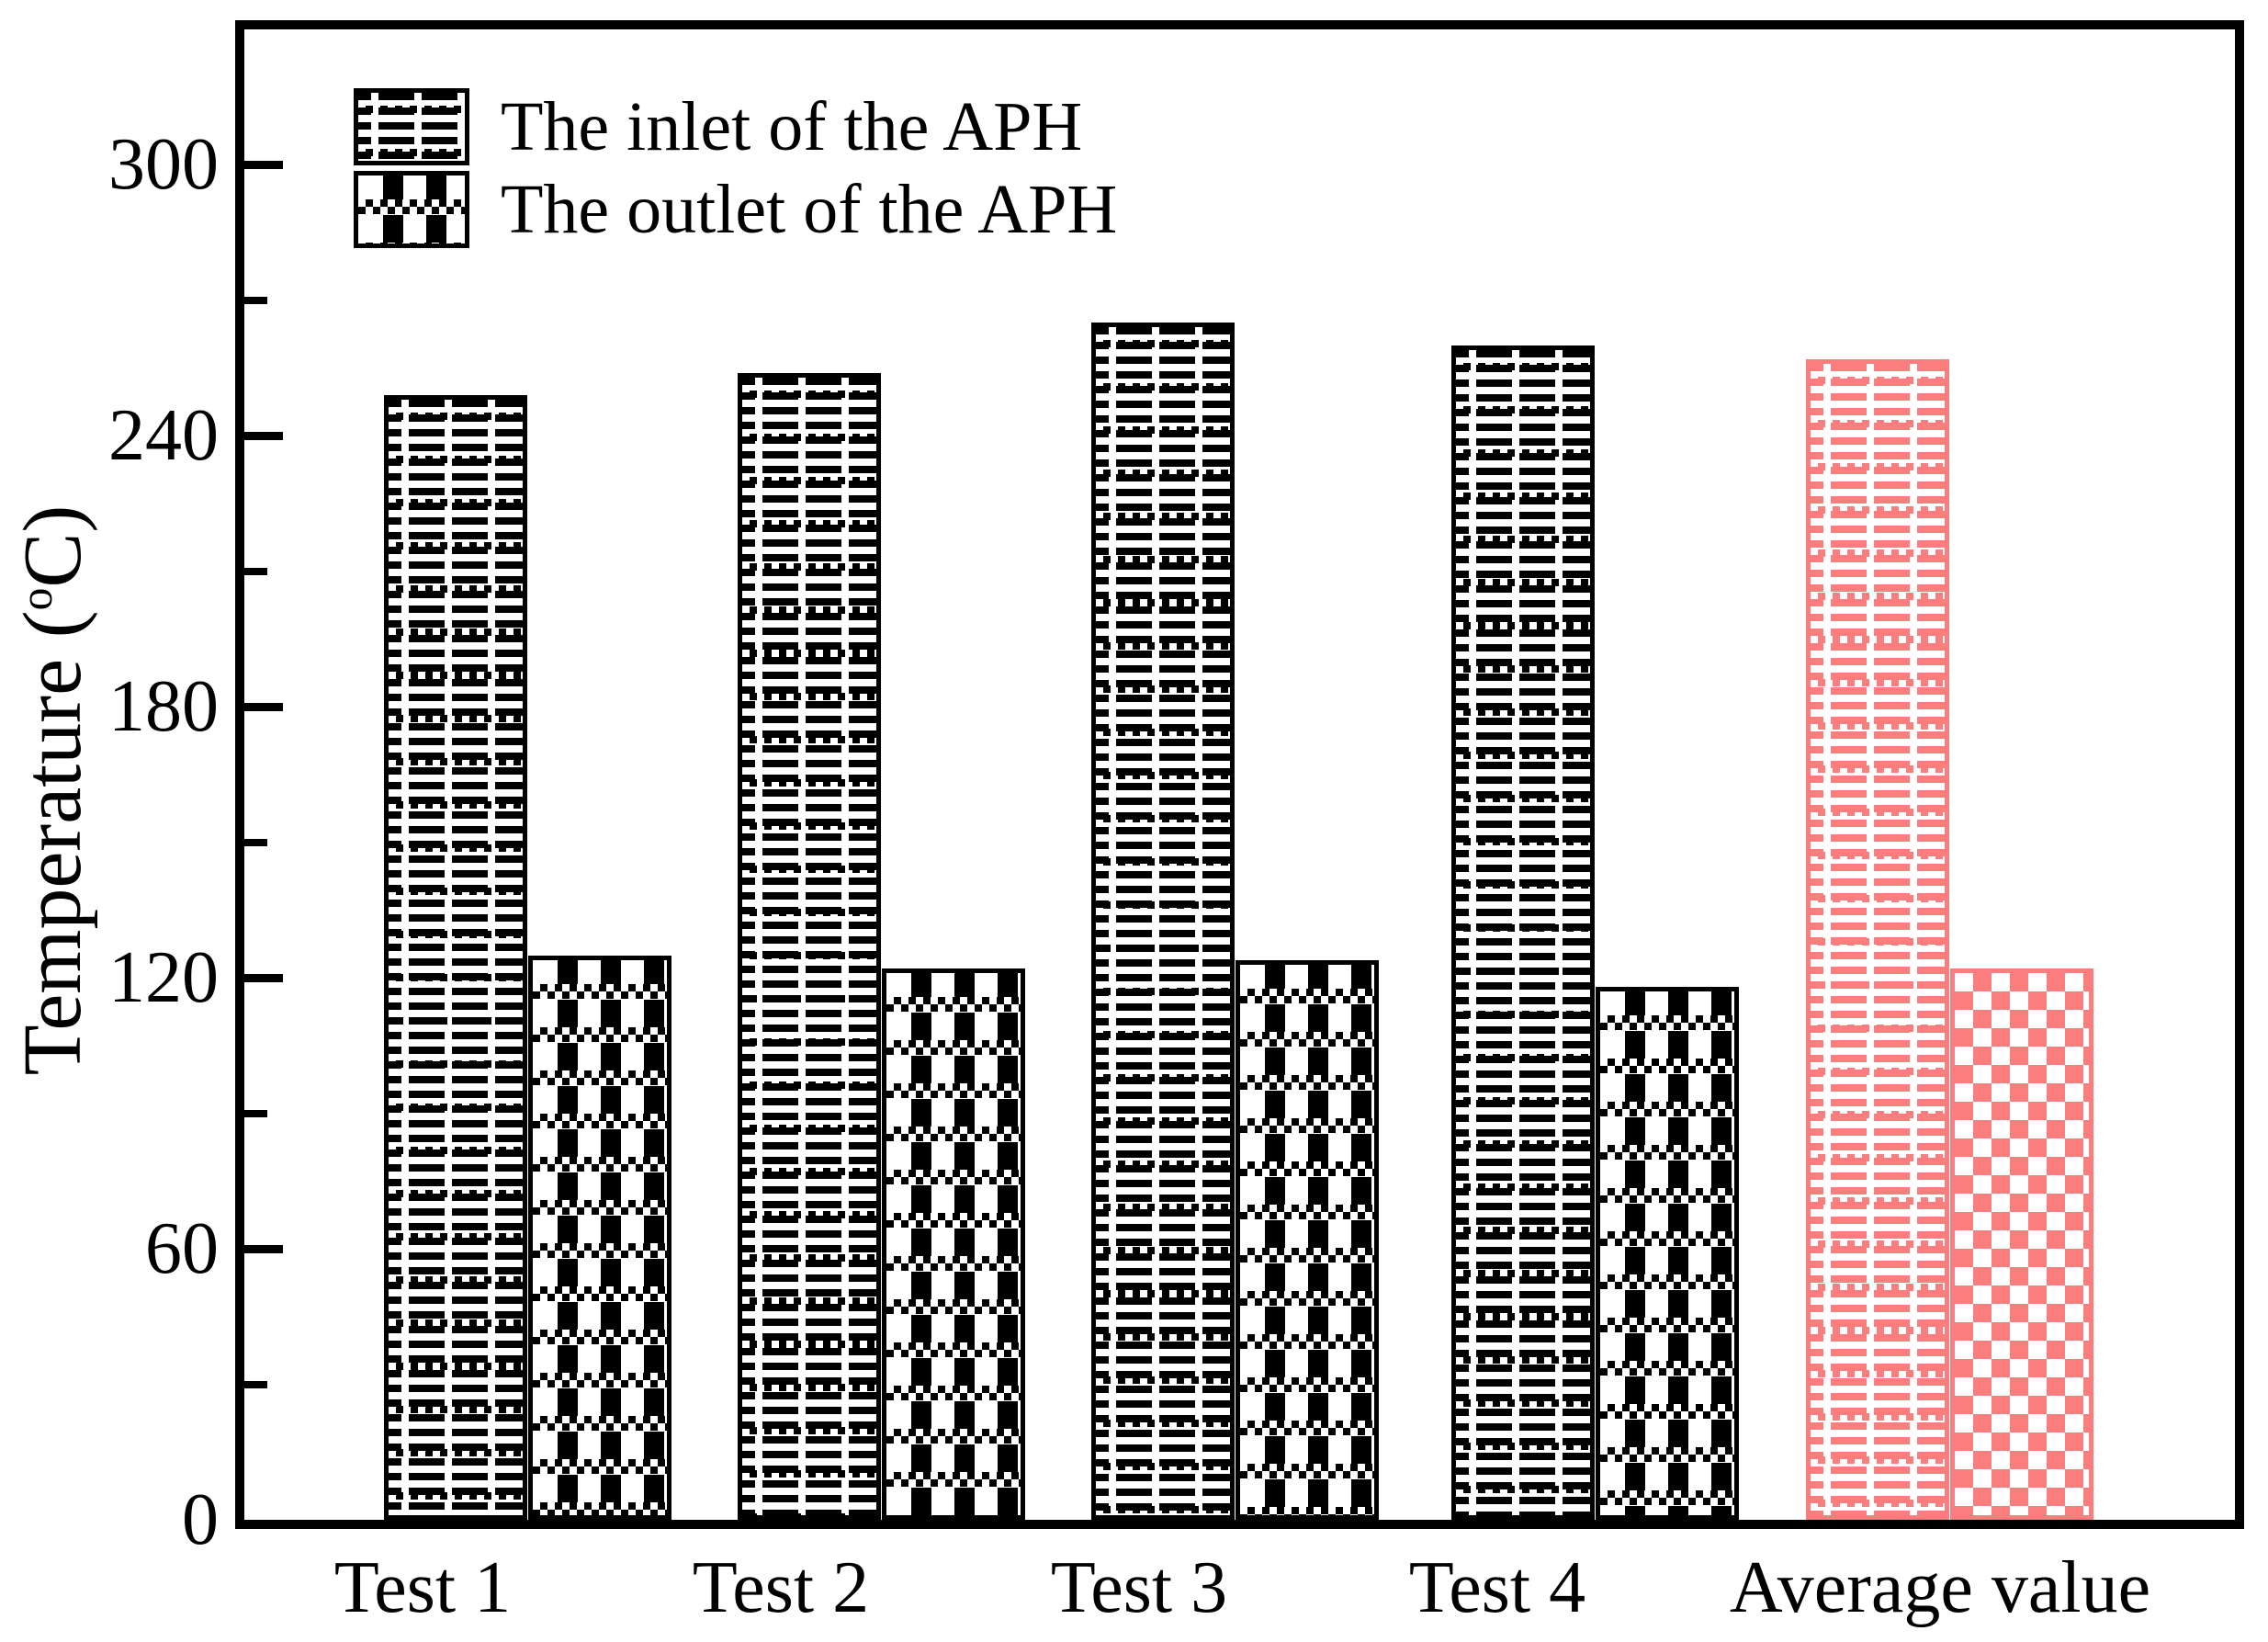 Image resolution: width=2268 pixels, height=1642 pixels. Describe the element at coordinates (163, 436) in the screenshot. I see `y-tick-label-240: 240` at that location.